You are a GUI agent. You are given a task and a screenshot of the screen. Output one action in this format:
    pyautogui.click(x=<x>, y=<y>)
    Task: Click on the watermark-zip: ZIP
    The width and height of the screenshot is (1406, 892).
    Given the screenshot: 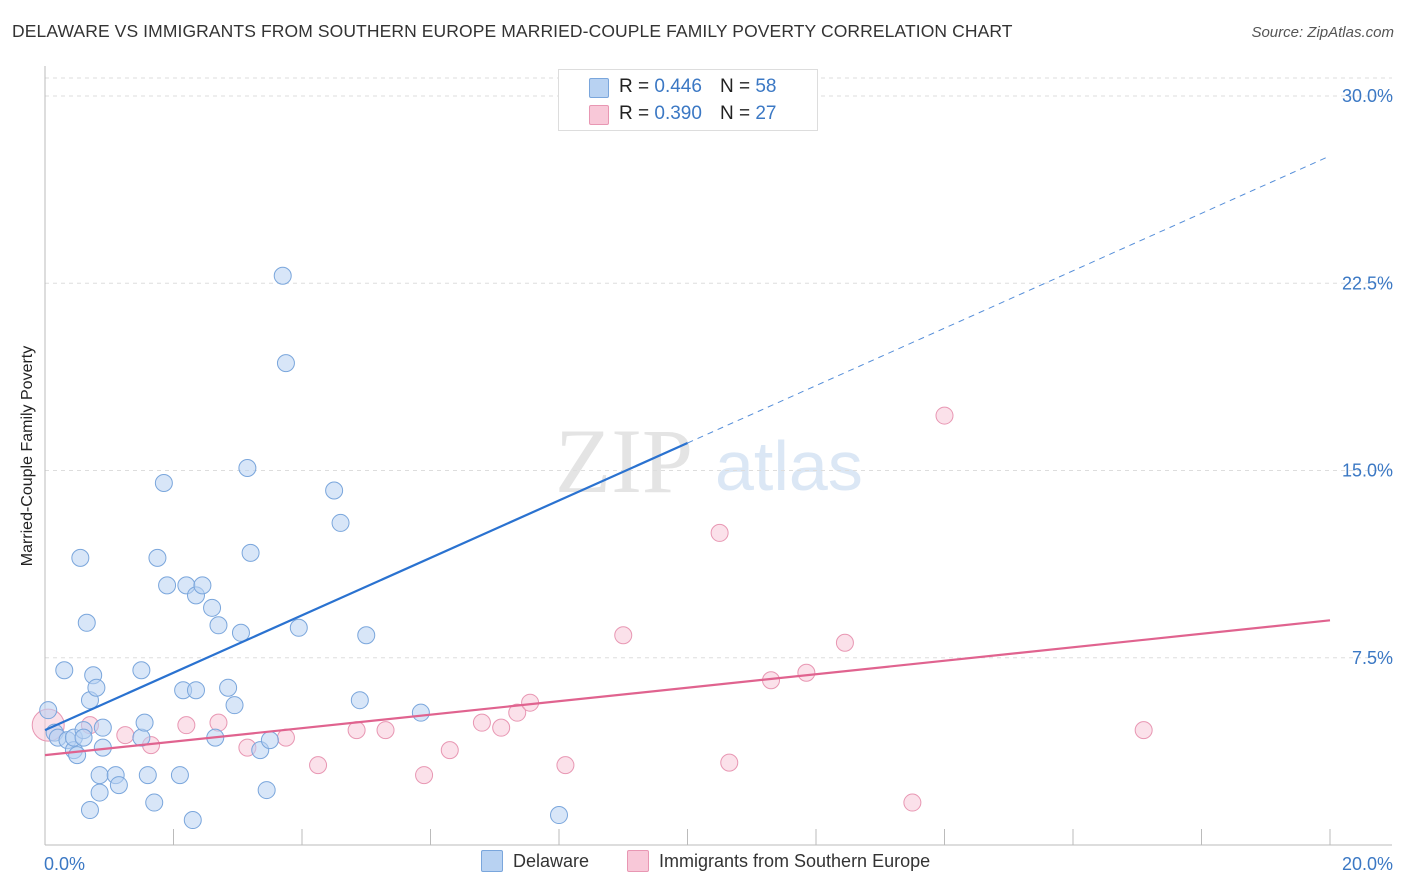 What is the action you would take?
    pyautogui.click(x=624, y=461)
    